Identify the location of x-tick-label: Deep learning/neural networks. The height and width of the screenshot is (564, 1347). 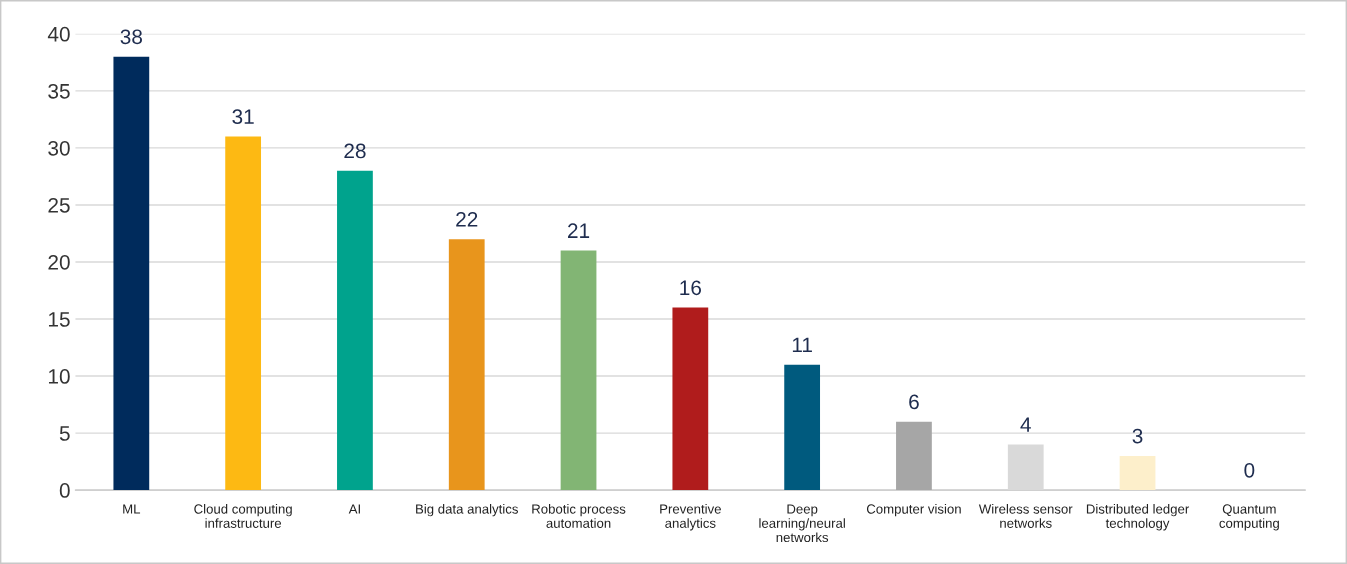
(802, 523).